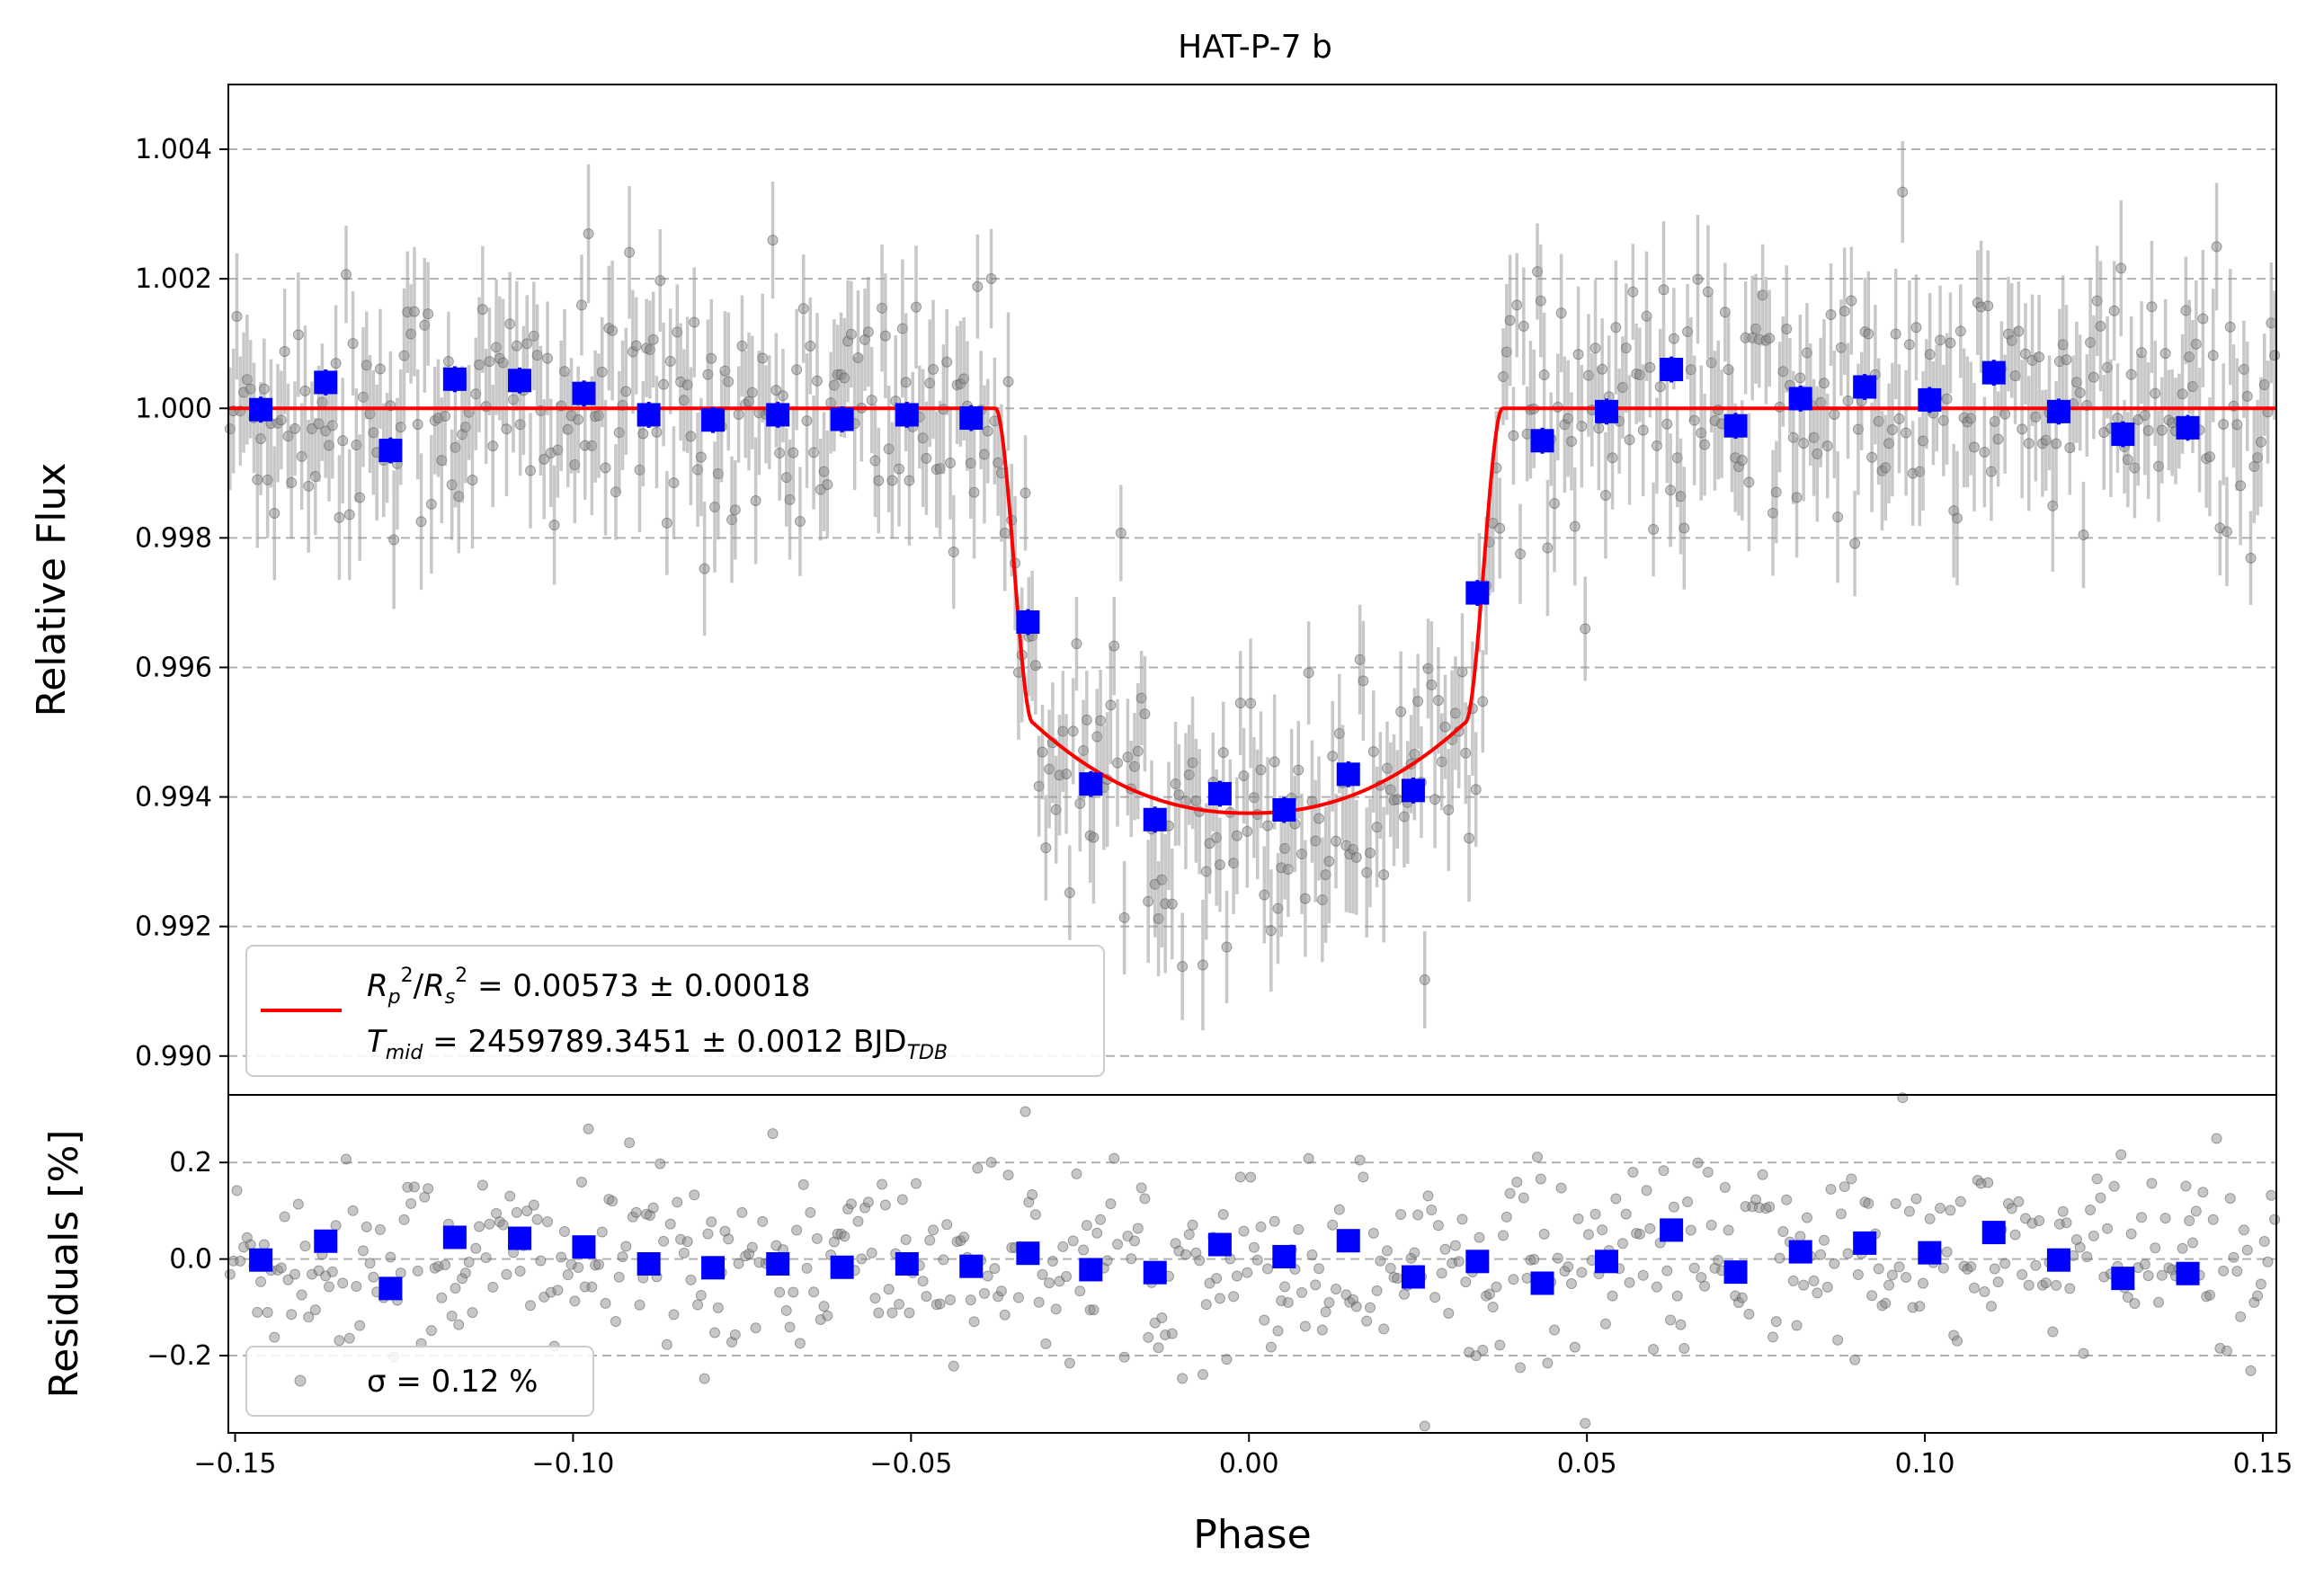 This screenshot has width=2324, height=1583. What do you see at coordinates (419, 1381) in the screenshot?
I see `residuals-legend-box` at bounding box center [419, 1381].